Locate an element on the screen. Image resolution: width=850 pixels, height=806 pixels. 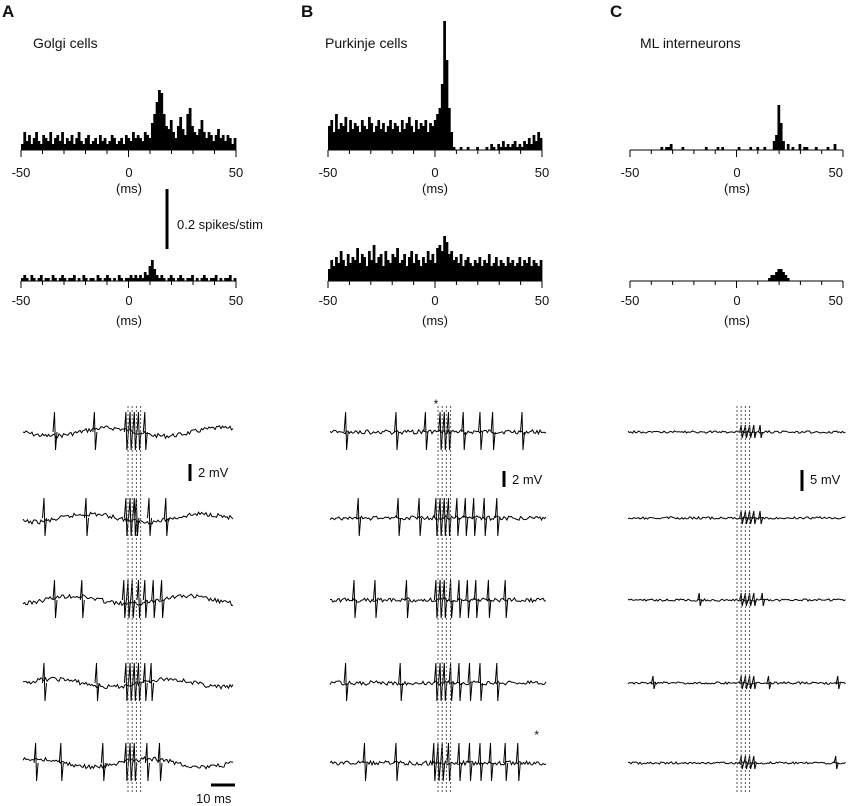
panel-letter-b: B is located at coordinates (307, 11).